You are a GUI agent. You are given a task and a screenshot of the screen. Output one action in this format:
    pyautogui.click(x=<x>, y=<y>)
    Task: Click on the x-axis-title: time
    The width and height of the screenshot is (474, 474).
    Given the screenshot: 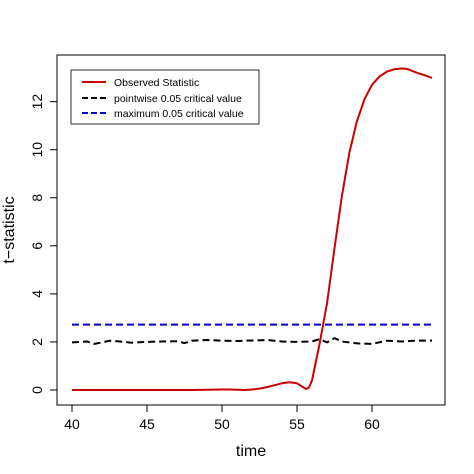 What is the action you would take?
    pyautogui.click(x=251, y=451)
    